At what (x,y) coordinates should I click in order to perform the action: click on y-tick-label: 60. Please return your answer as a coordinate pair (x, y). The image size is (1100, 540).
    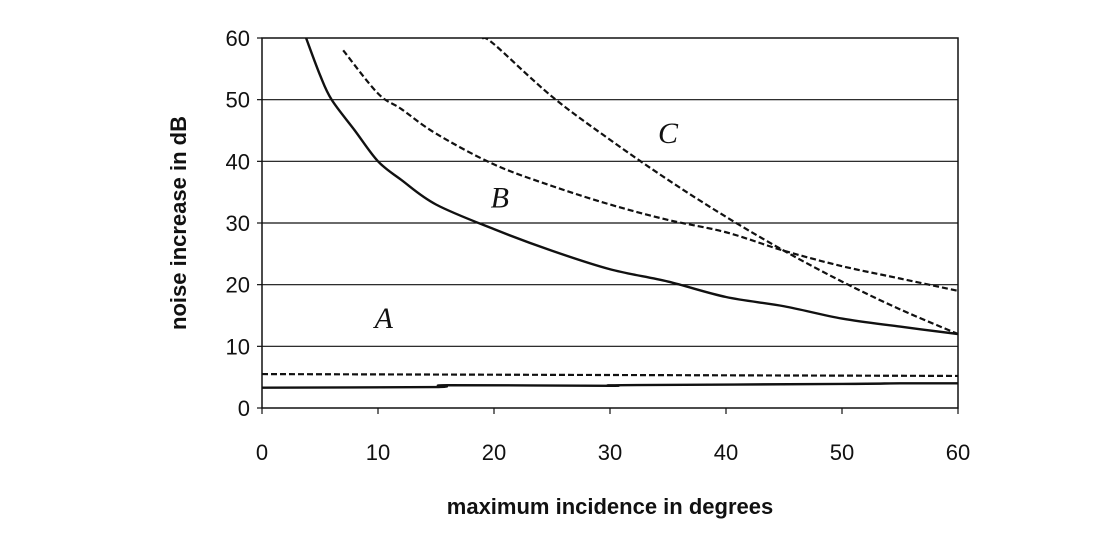
    Looking at the image, I should click on (238, 38).